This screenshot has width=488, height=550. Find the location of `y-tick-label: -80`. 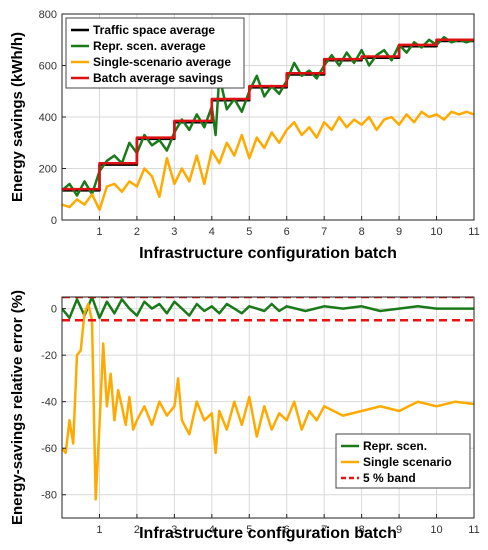

y-tick-label: -80 is located at coordinates (49, 496).